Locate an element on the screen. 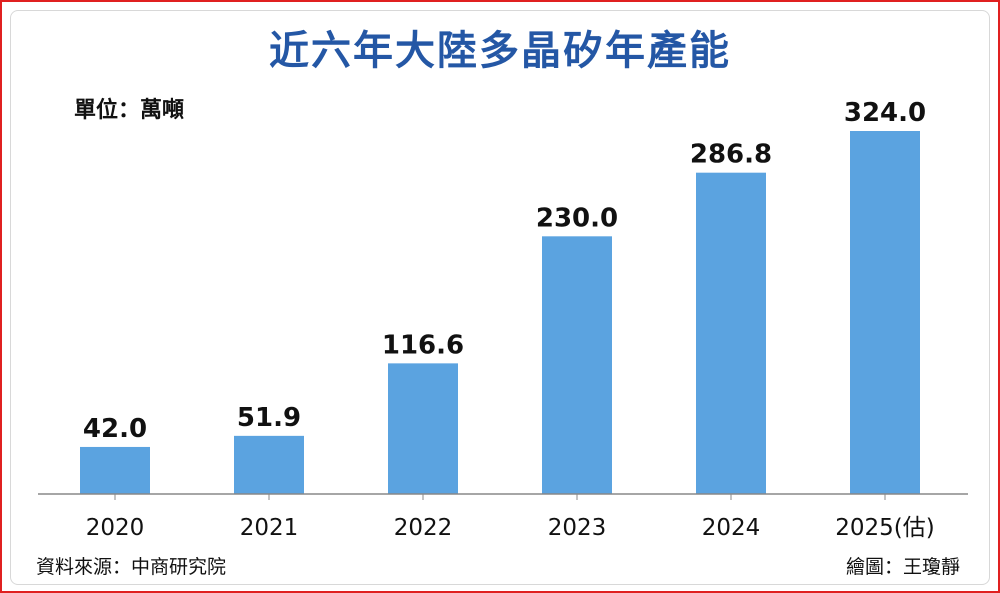  bar-value-label: 230.0 is located at coordinates (577, 218).